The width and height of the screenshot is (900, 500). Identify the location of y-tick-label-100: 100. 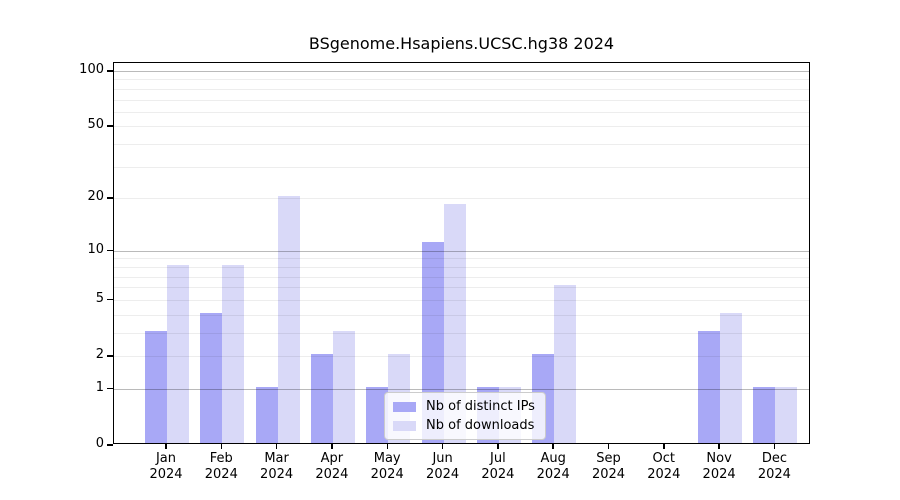
(91, 69).